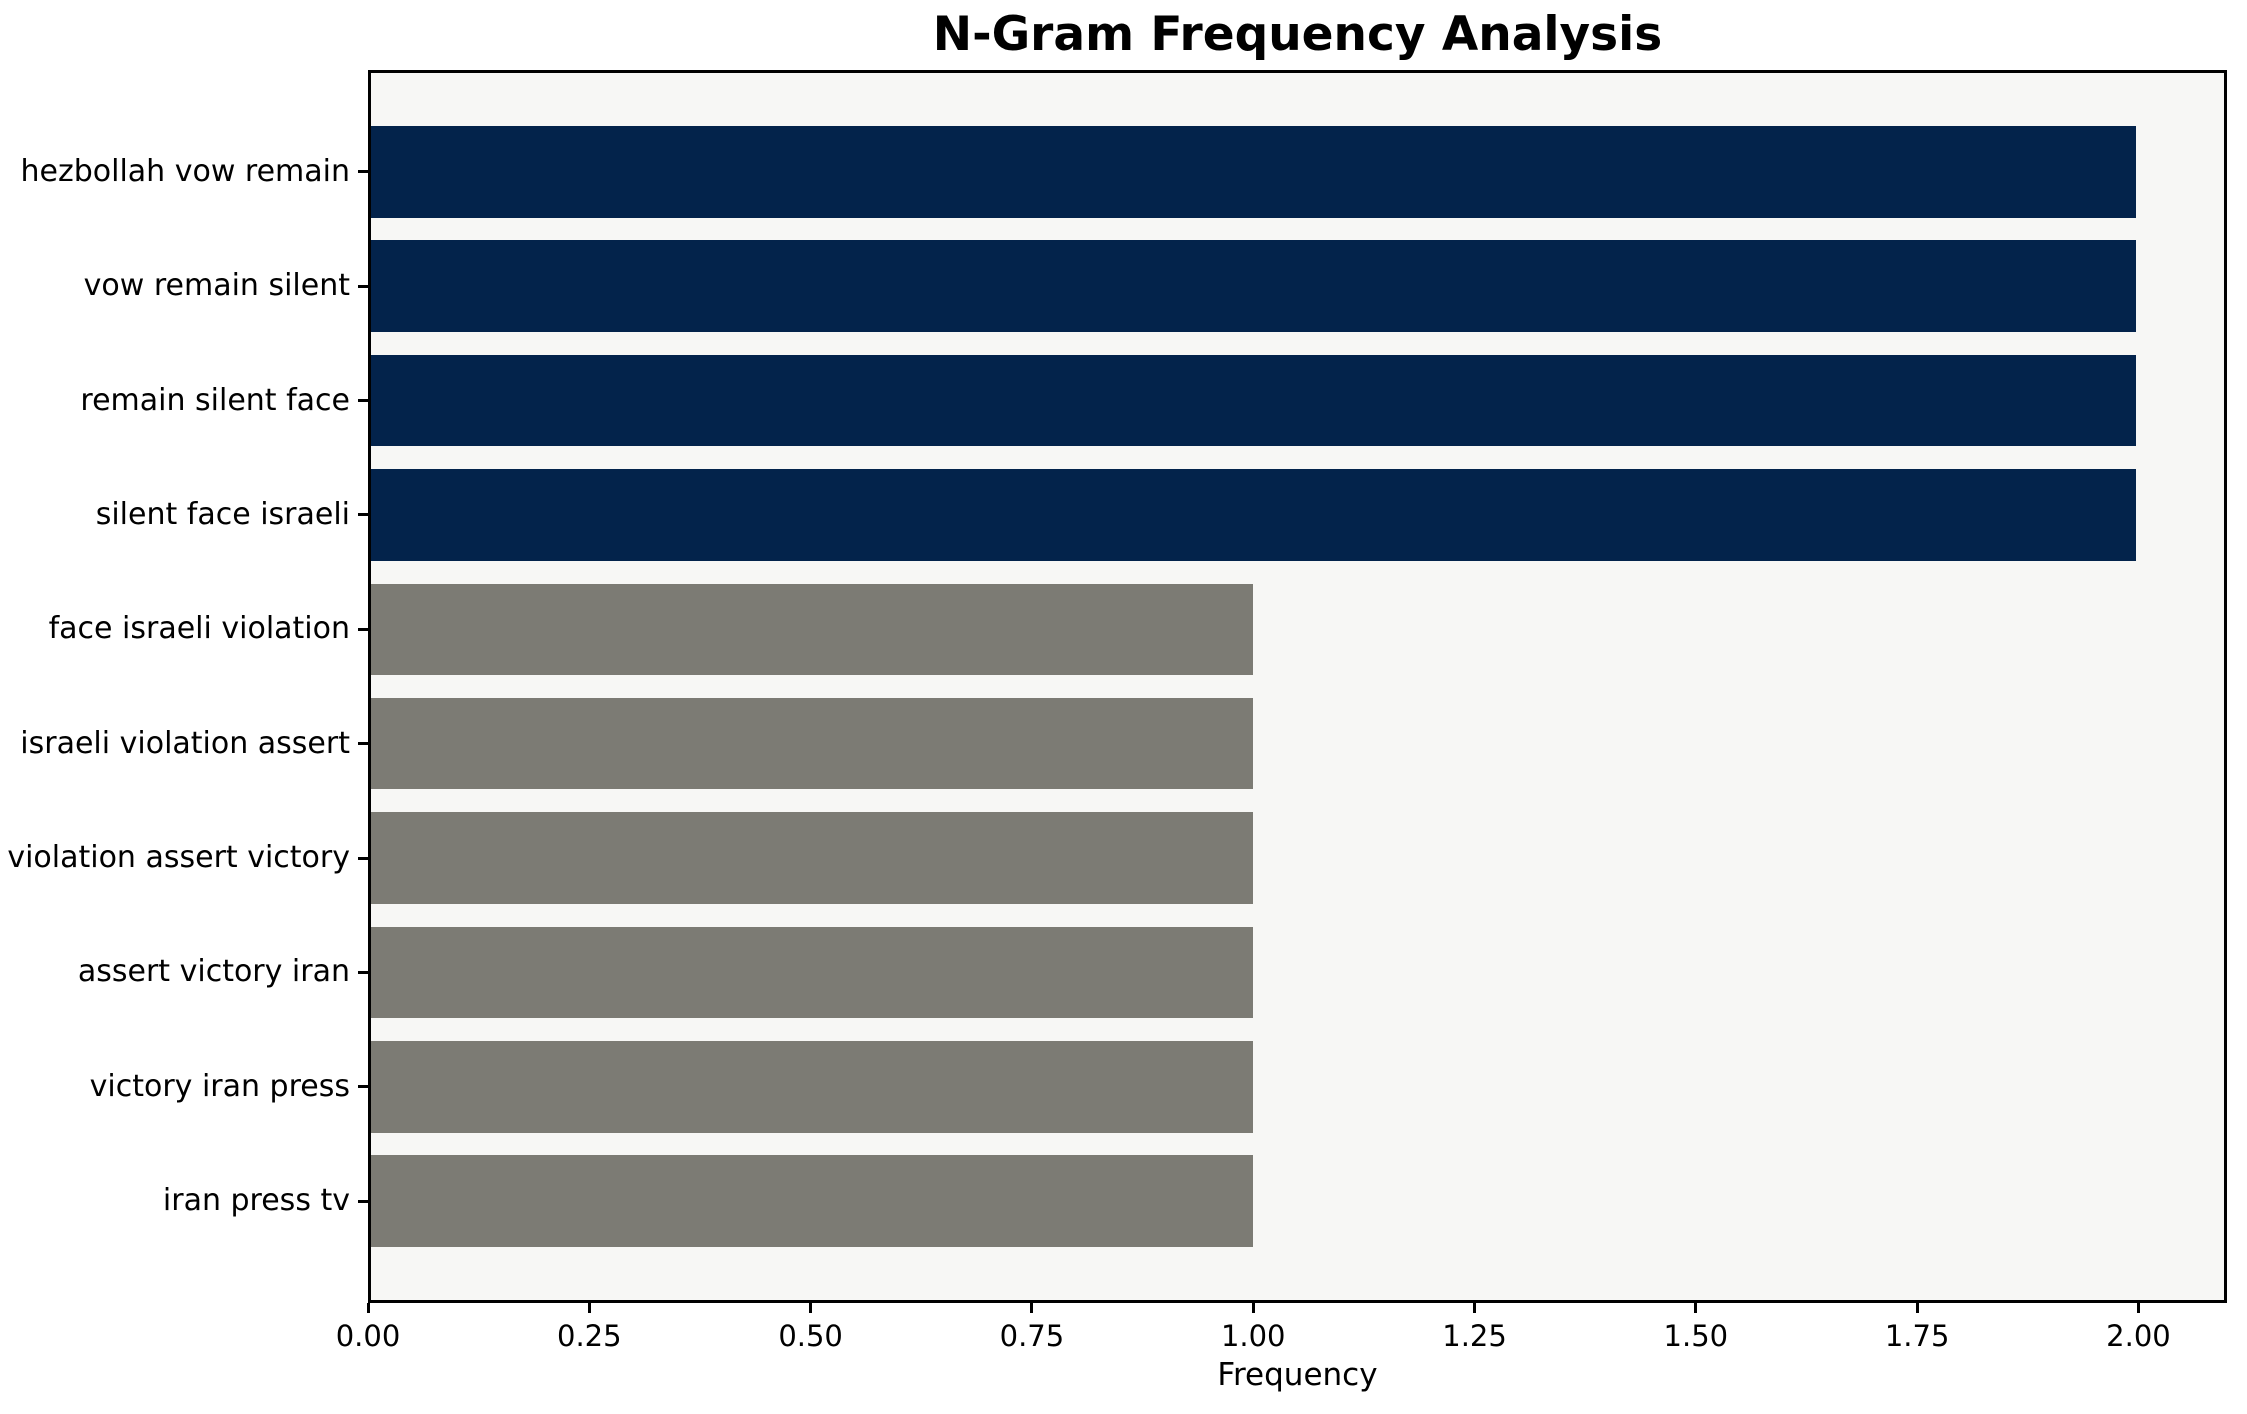  I want to click on bar-israeli-violation-assert, so click(812, 743).